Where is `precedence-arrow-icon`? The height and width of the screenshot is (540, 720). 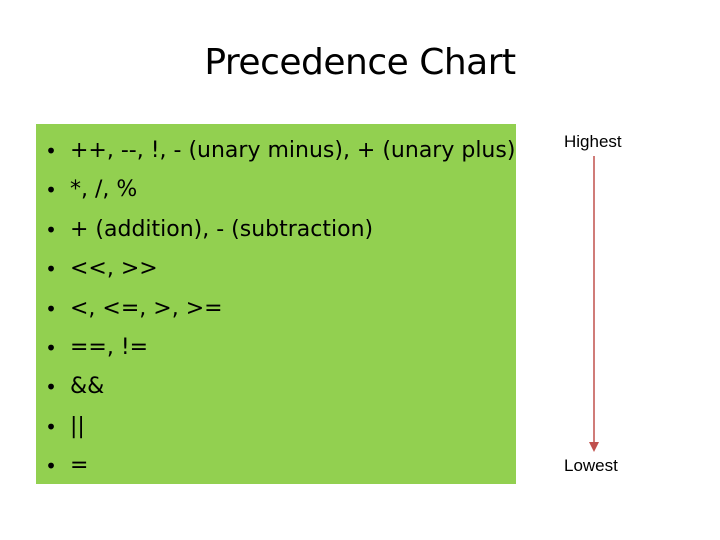 precedence-arrow-icon is located at coordinates (594, 304).